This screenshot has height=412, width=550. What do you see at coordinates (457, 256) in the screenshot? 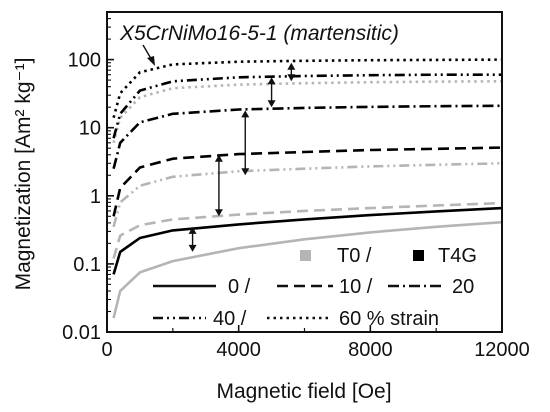
I see `legend-label-t4g: T4G` at bounding box center [457, 256].